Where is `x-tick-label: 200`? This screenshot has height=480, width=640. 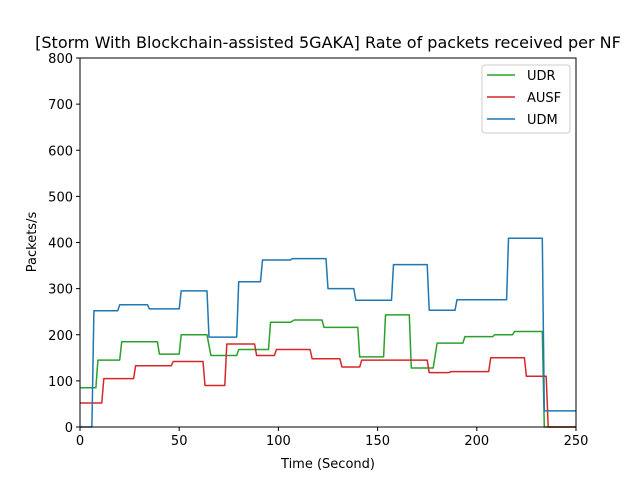
x-tick-label: 200 is located at coordinates (476, 441).